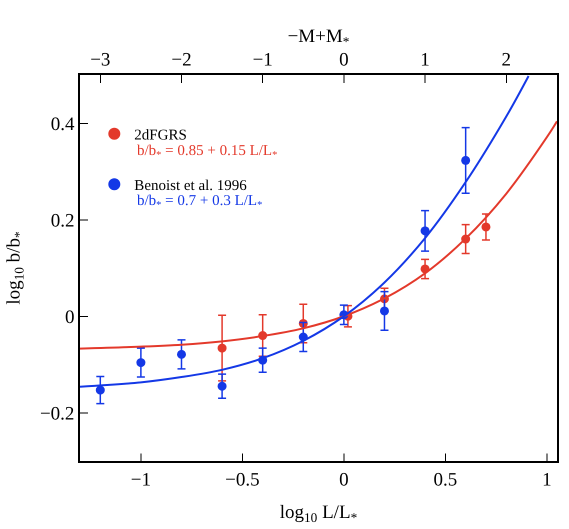 This screenshot has height=529, width=569. Describe the element at coordinates (57, 413) in the screenshot. I see `y-tick-label: −0.2` at that location.